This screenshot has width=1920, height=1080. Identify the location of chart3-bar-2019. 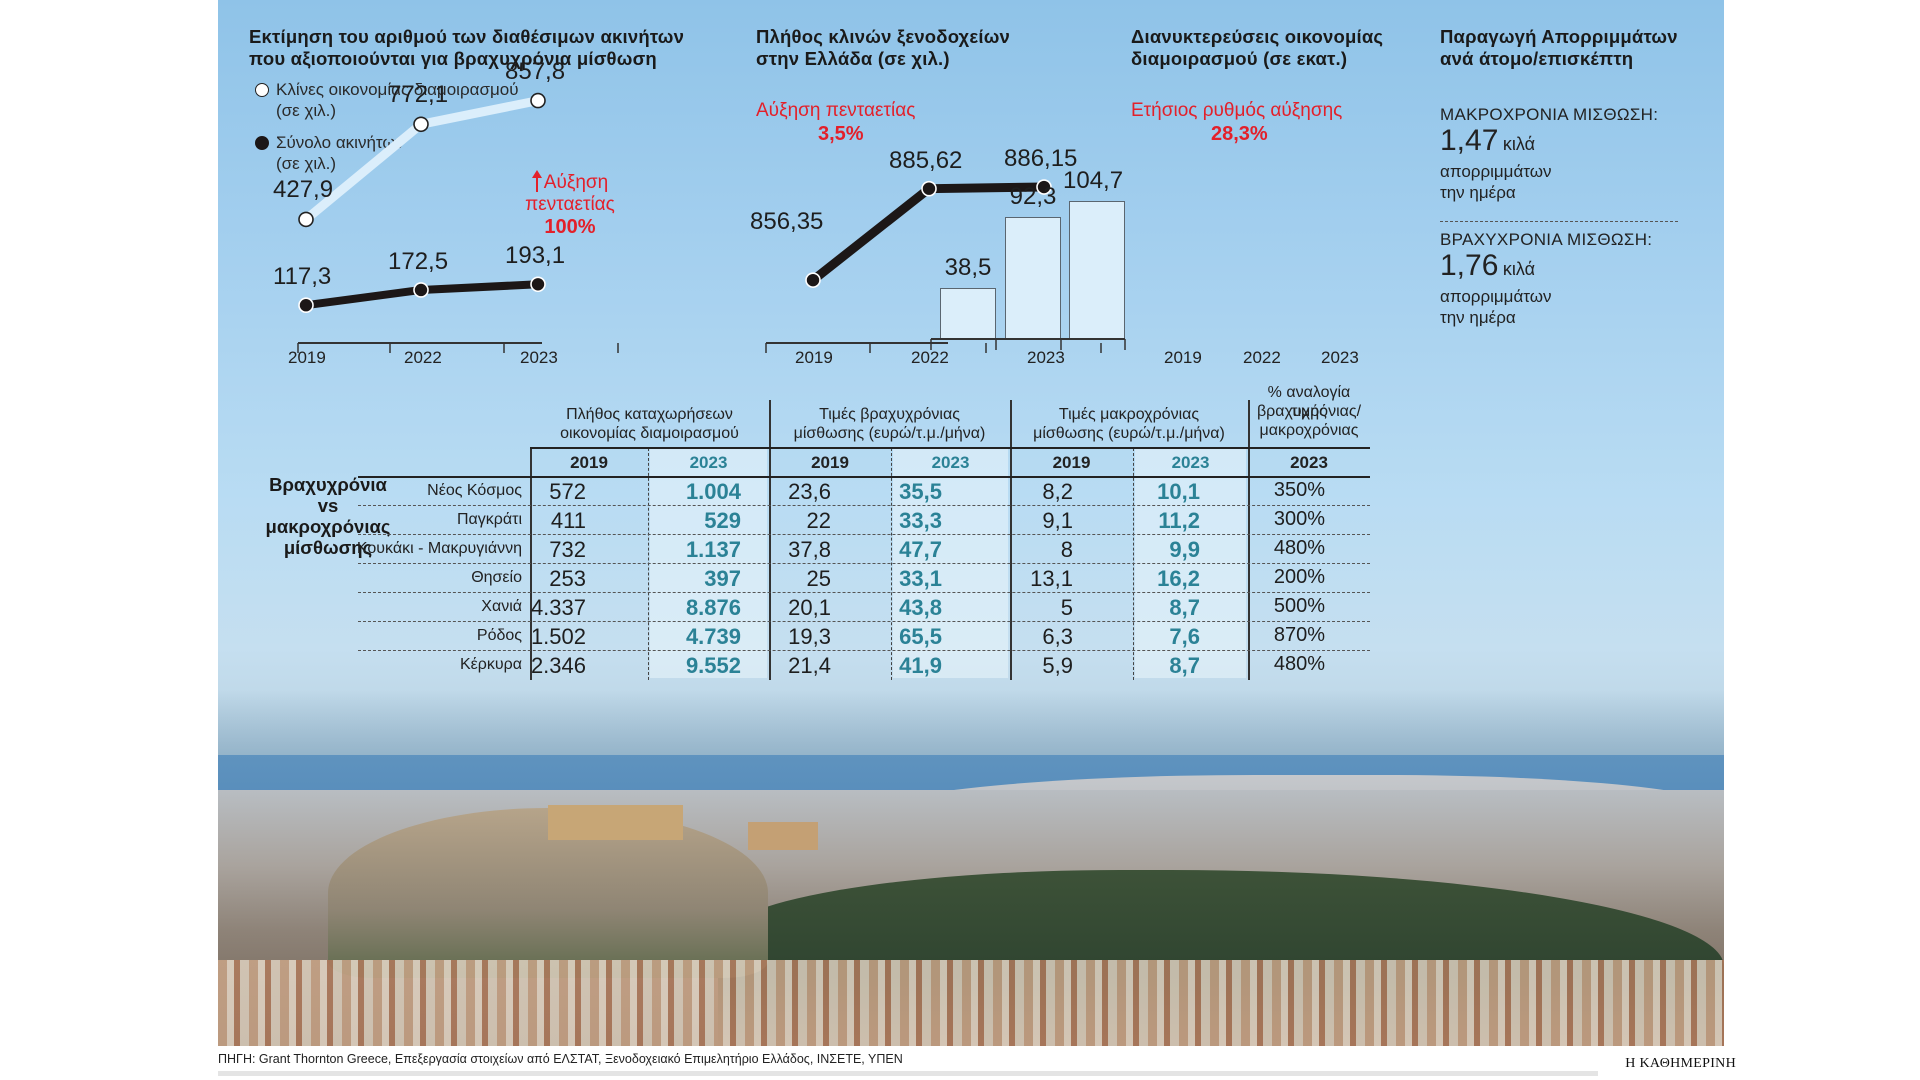
(968, 312).